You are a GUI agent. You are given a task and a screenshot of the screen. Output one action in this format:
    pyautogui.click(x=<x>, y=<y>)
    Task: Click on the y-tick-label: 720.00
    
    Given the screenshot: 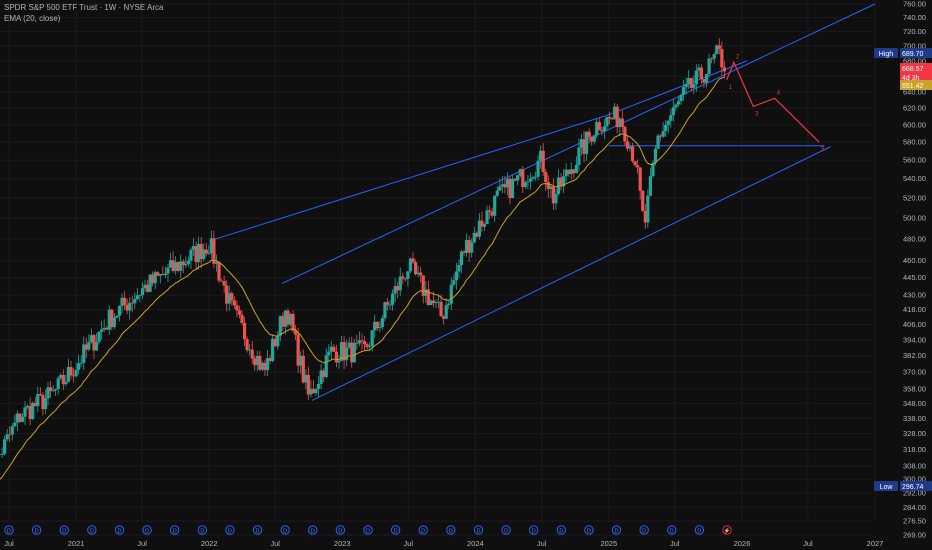 What is the action you would take?
    pyautogui.click(x=914, y=31)
    